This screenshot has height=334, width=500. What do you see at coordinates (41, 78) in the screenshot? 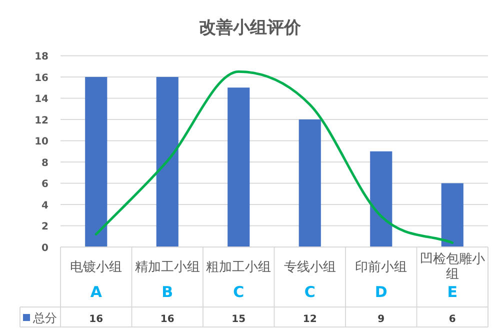
I see `y-tick-label: 16` at bounding box center [41, 78].